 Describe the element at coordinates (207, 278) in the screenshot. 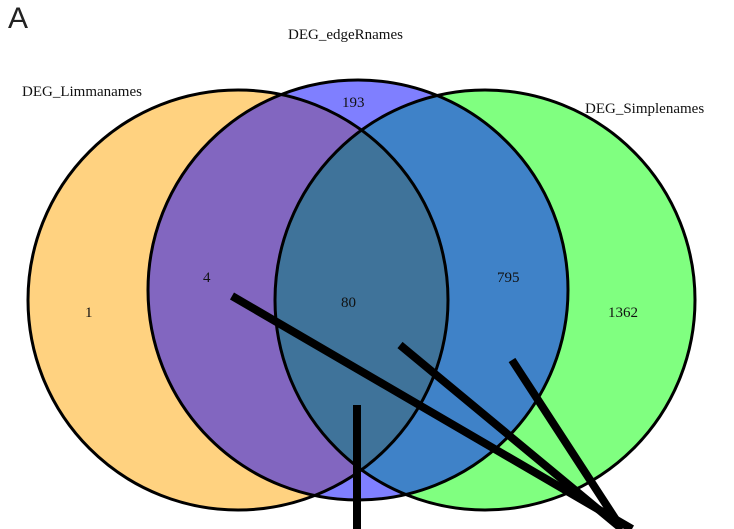

I see `count-limma-edger: 4` at that location.